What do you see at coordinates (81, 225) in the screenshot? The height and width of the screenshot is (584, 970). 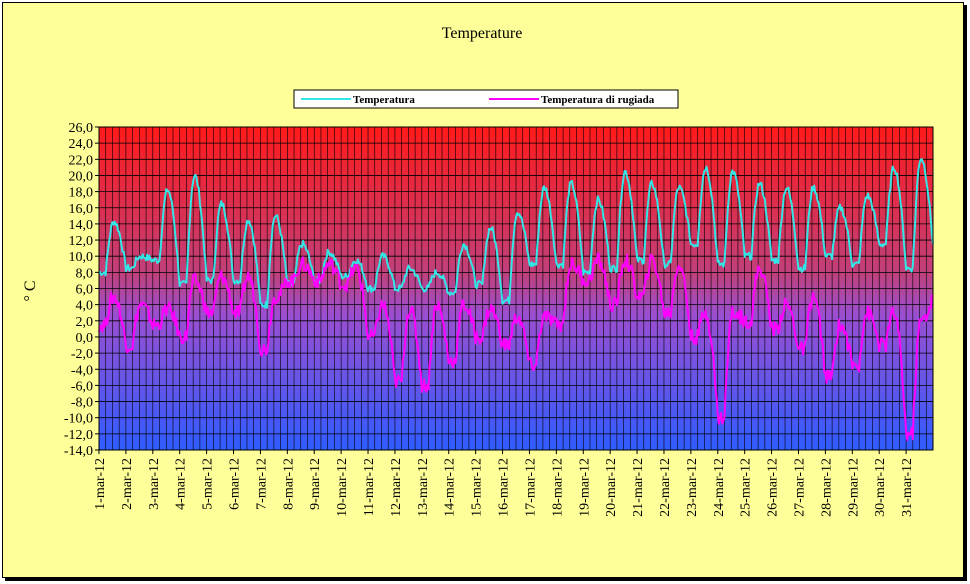 I see `y-tick-label: 14,0` at bounding box center [81, 225].